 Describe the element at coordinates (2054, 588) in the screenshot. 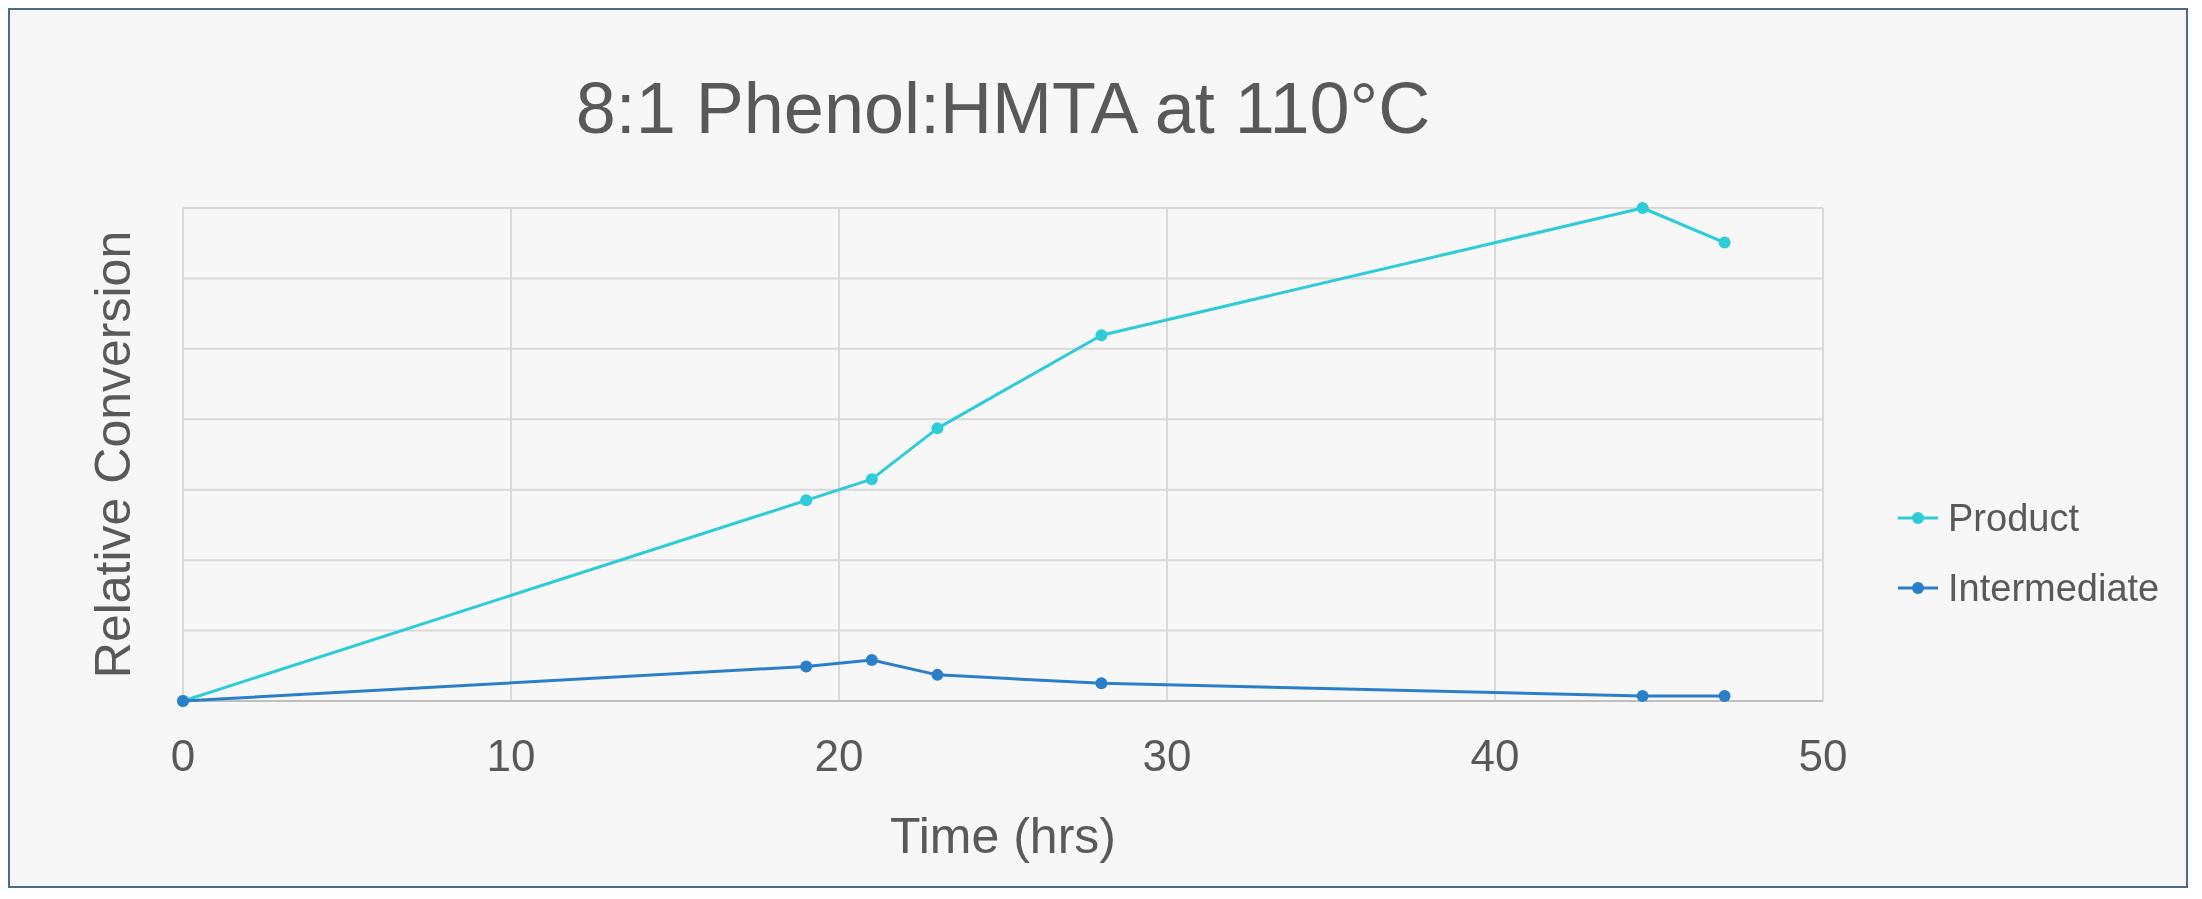

I see `legend-label: Intermediate` at that location.